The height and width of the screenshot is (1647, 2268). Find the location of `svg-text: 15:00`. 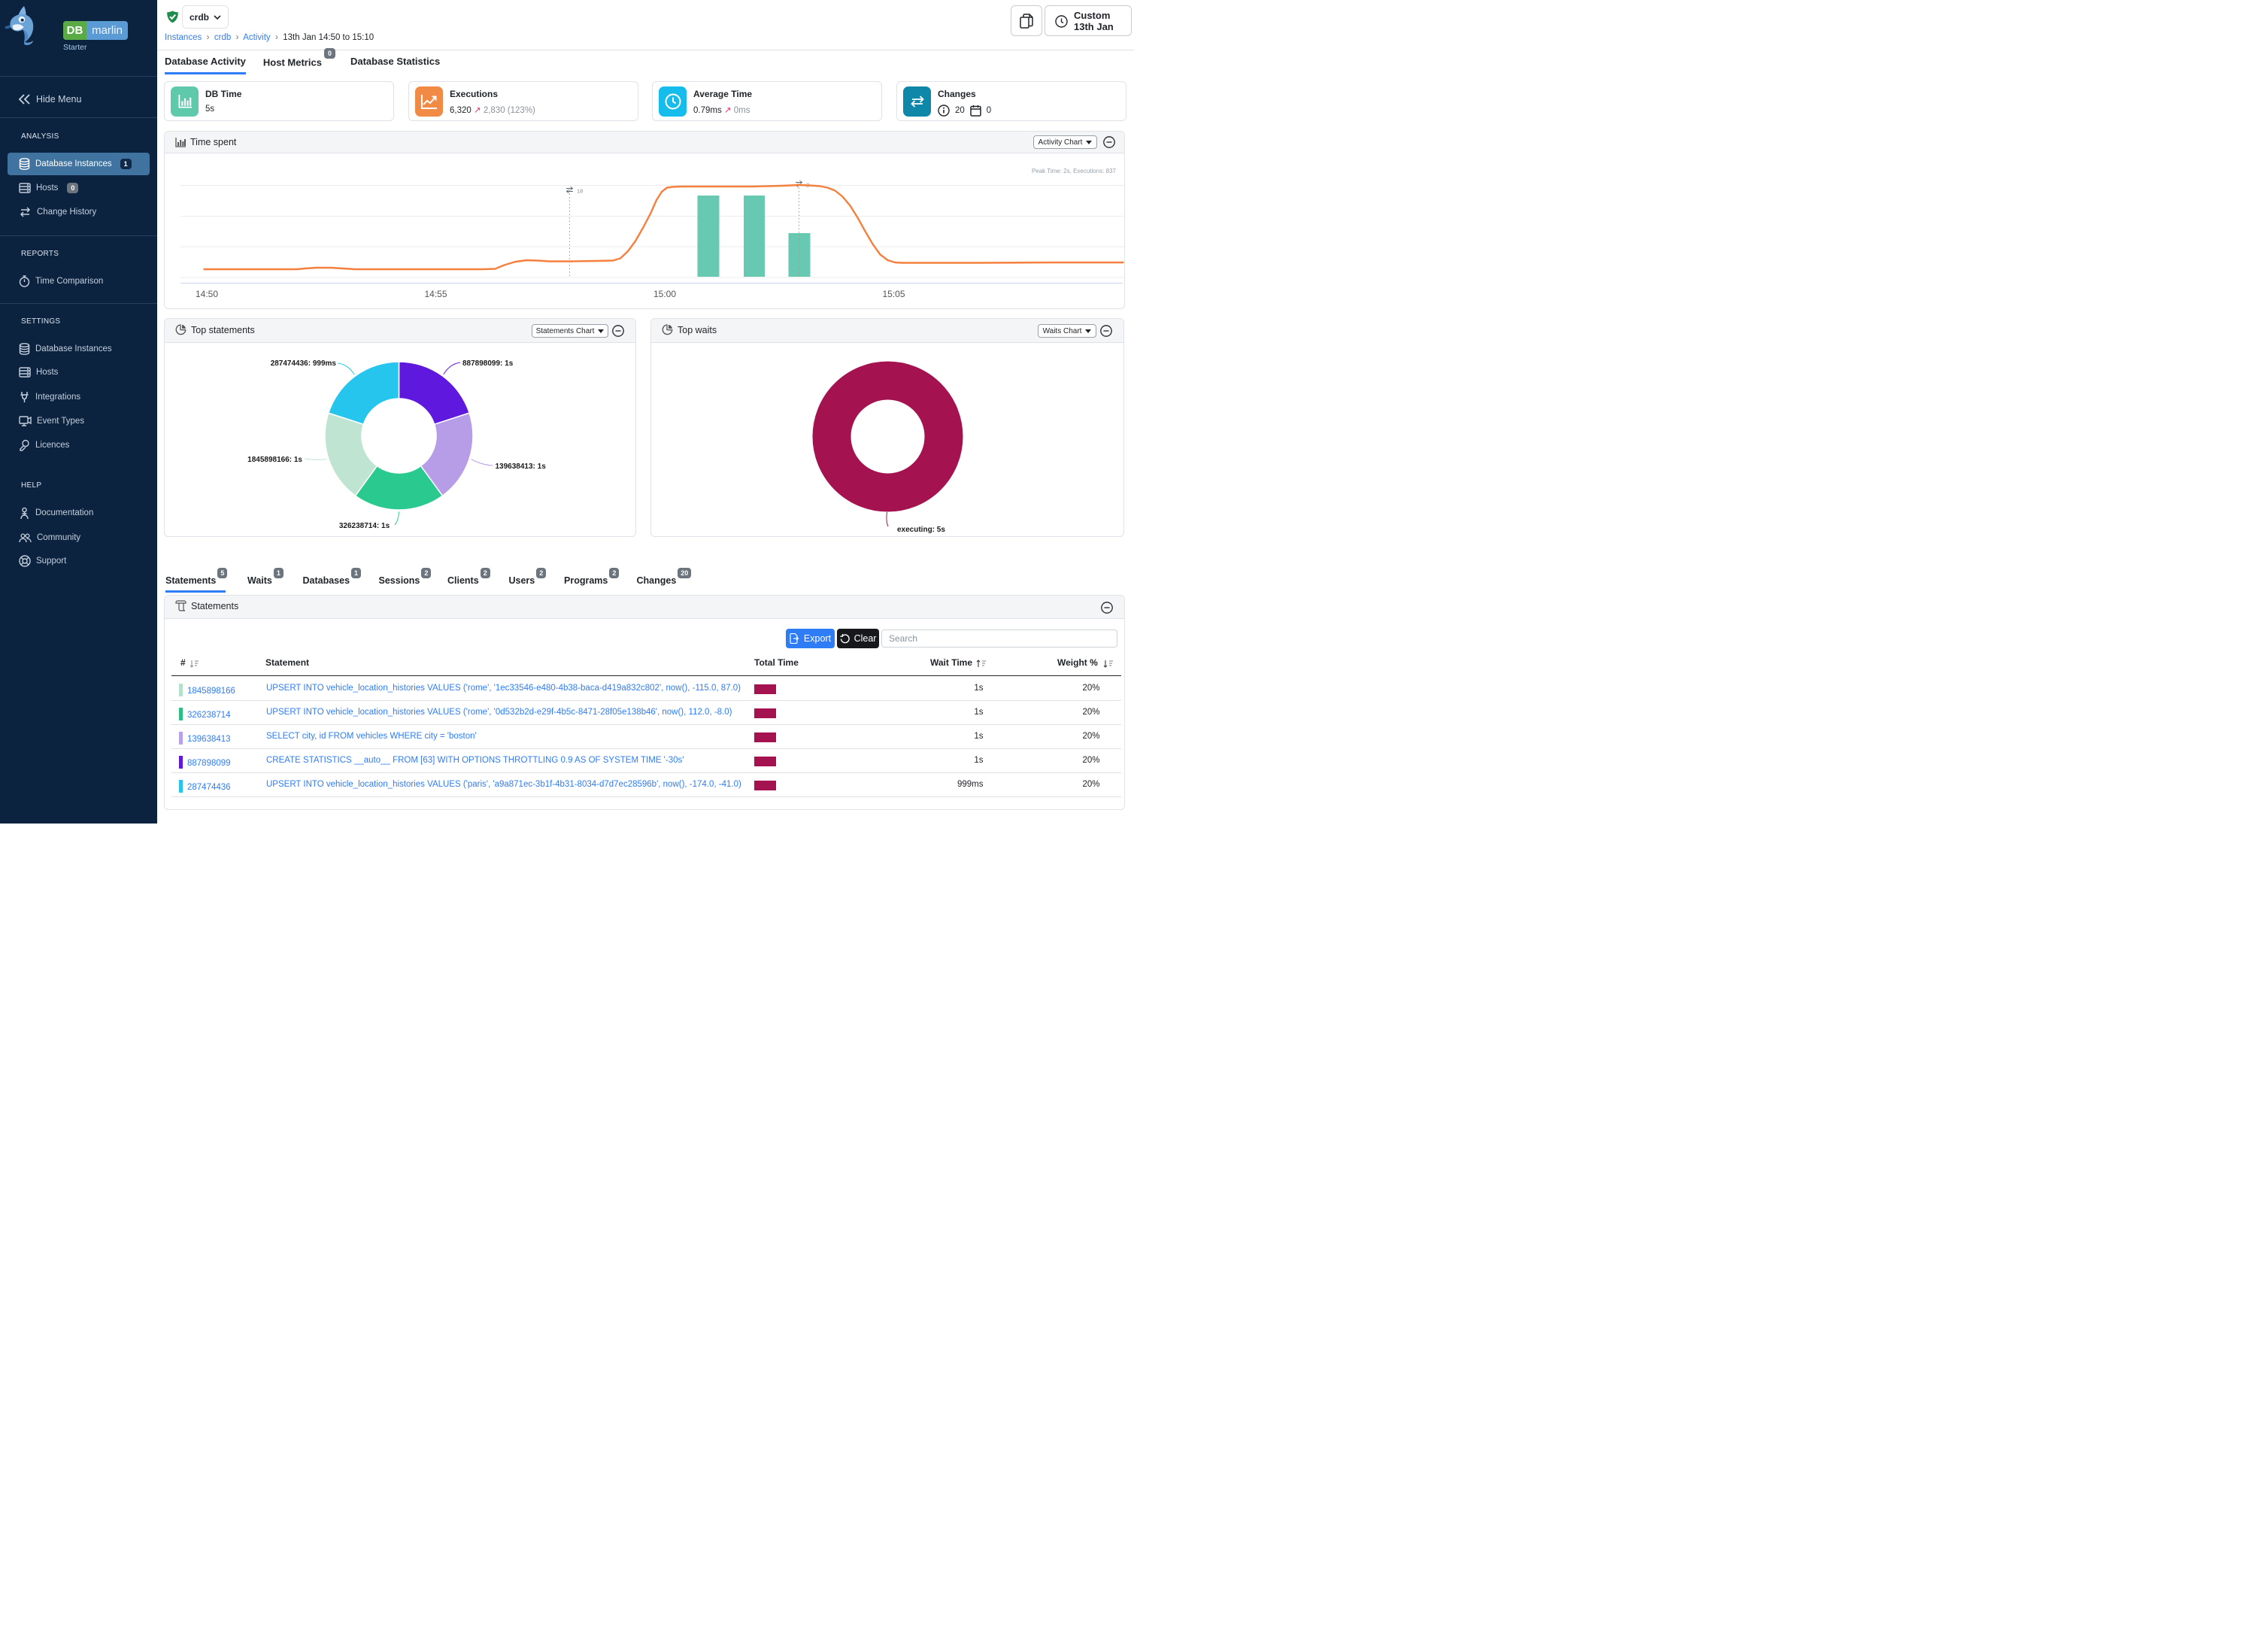

svg-text: 15:00 is located at coordinates (664, 294).